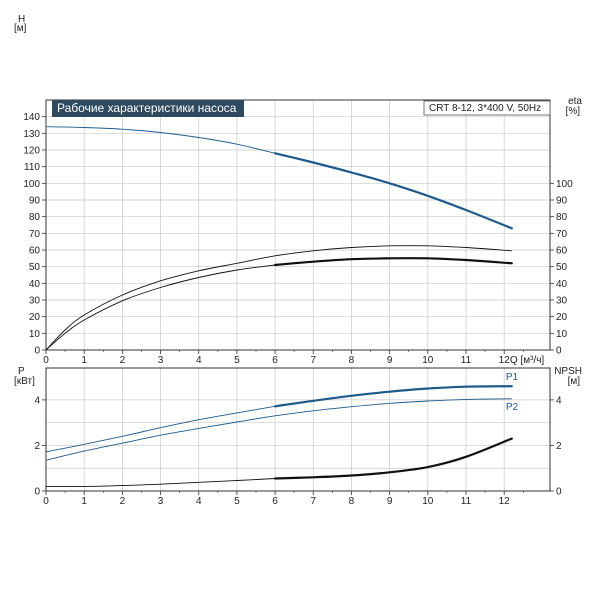 The width and height of the screenshot is (600, 605). Describe the element at coordinates (35, 301) in the screenshot. I see `y-left-tick-label: 30` at that location.